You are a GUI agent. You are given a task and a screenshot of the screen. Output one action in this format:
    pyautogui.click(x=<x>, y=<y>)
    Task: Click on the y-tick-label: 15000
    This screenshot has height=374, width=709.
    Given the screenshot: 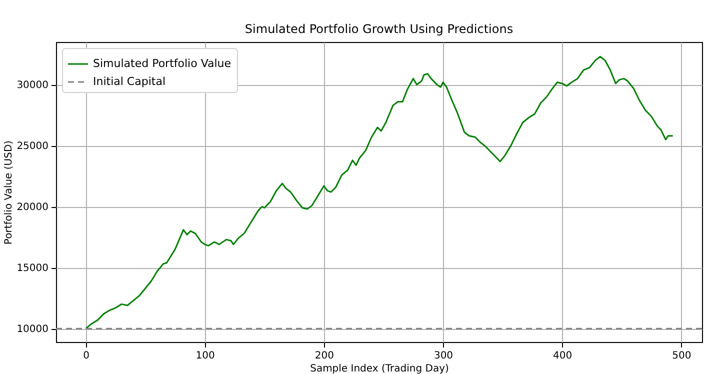 What is the action you would take?
    pyautogui.click(x=32, y=268)
    